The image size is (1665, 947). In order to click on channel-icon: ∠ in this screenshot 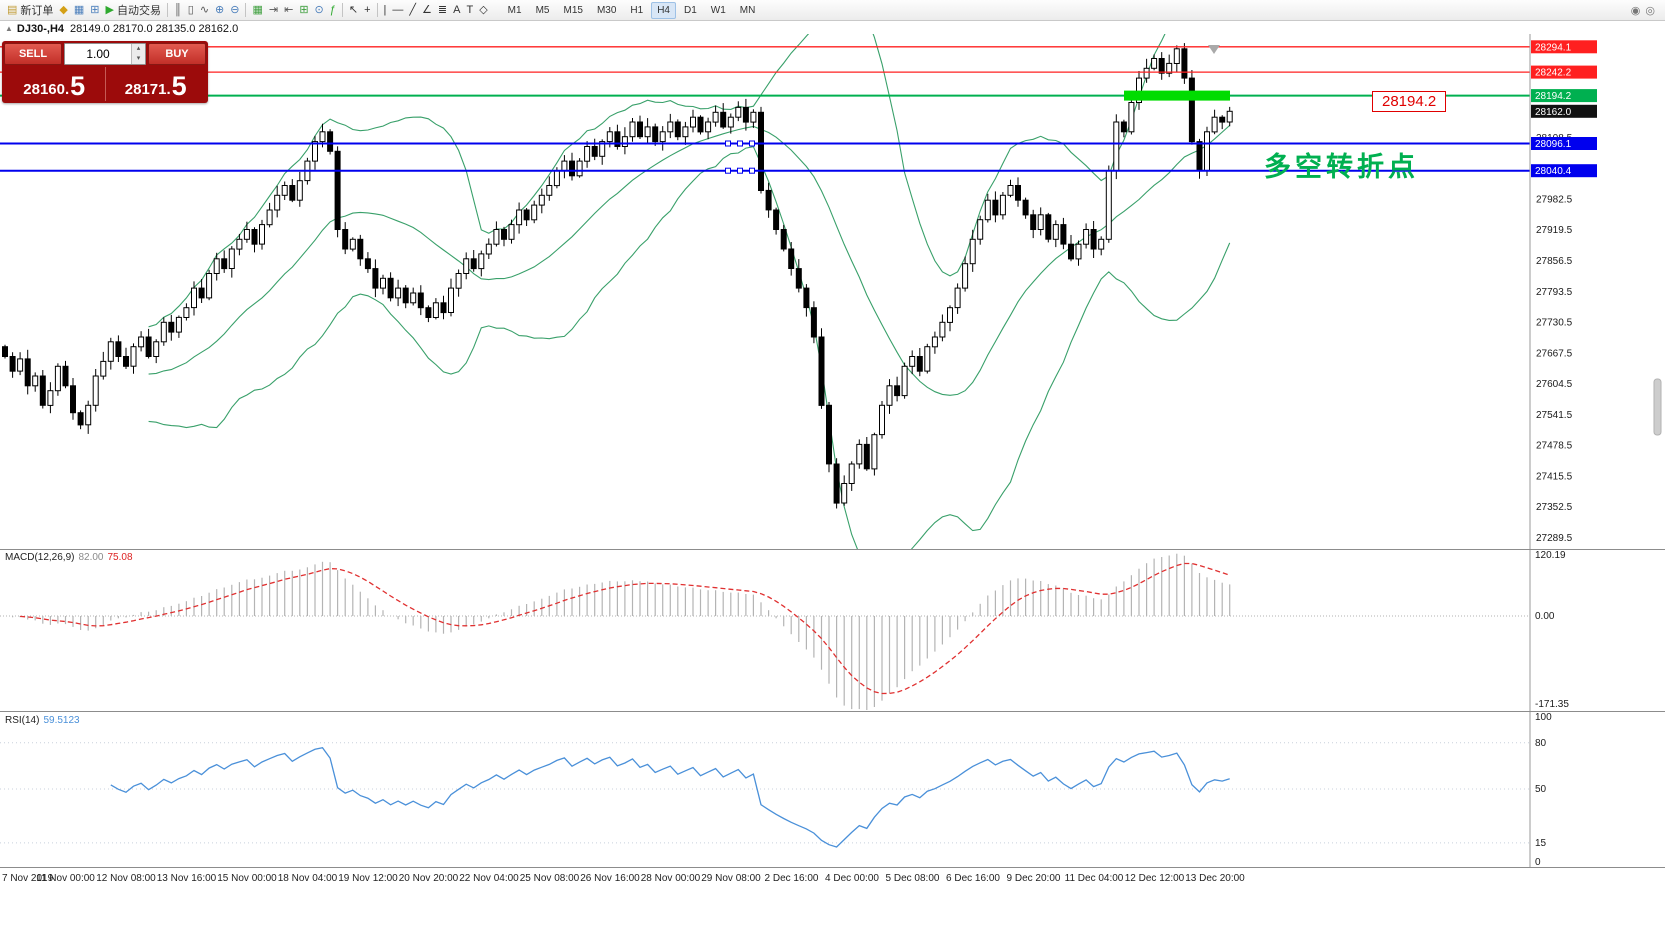, I will do `click(427, 9)`.